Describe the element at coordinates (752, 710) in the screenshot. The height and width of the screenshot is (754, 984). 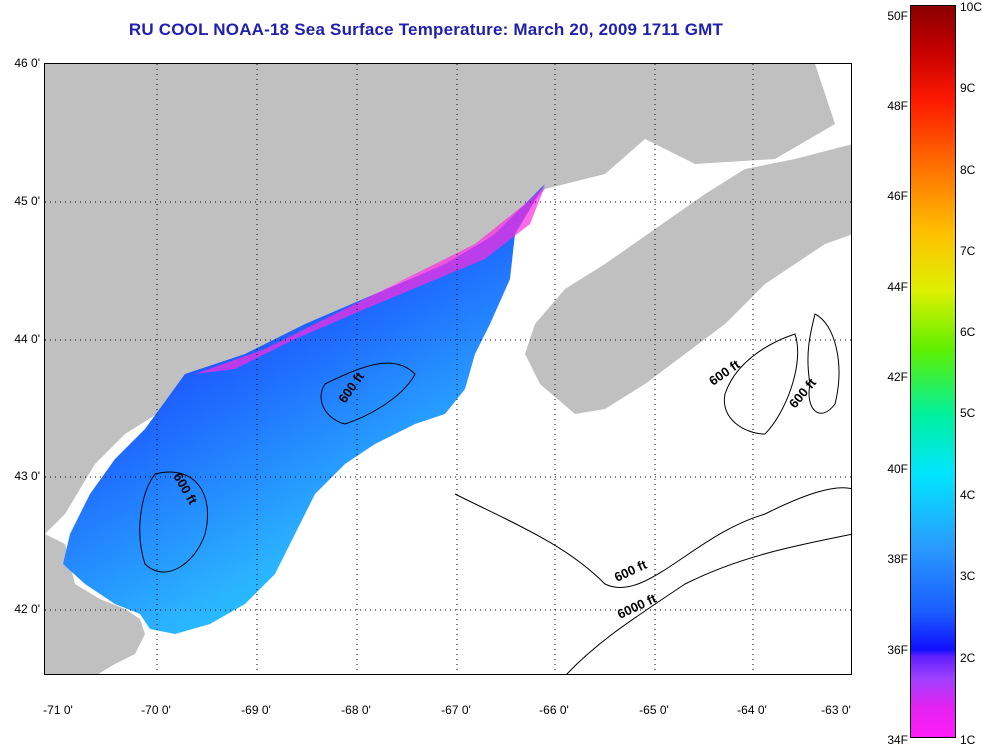
I see `lon-label-64: -64 0'` at that location.